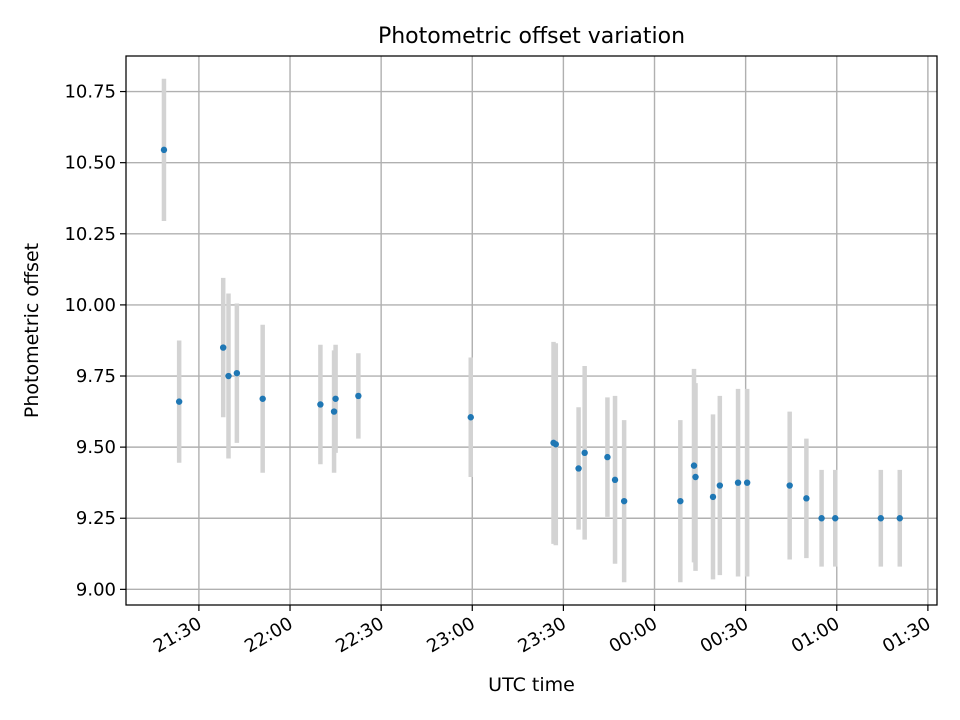 Image resolution: width=960 pixels, height=720 pixels. I want to click on y-tick-label: 10.75, so click(90, 92).